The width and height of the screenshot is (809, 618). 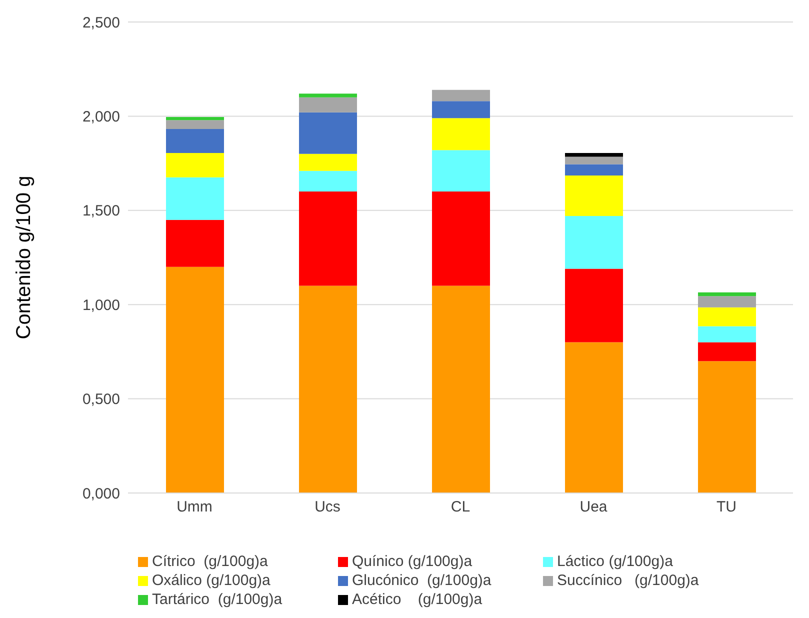 I want to click on y-tick-label: 0,500, so click(x=101, y=399).